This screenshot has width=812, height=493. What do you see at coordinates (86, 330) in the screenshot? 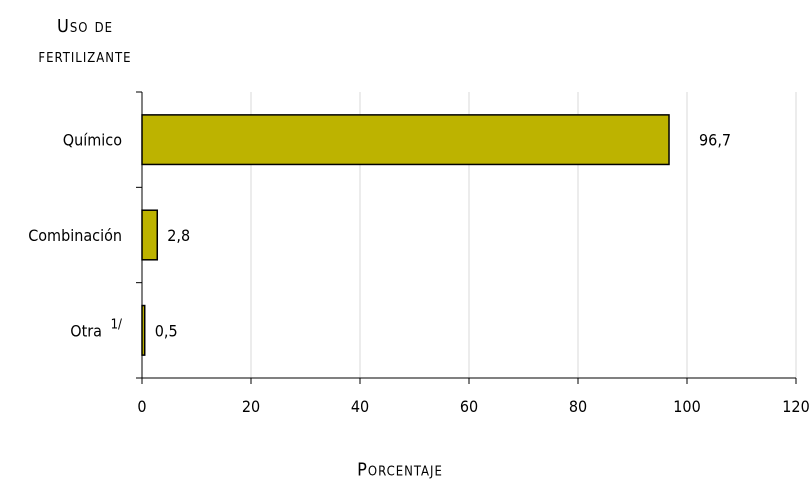
I see `category-label-2: Otra` at bounding box center [86, 330].